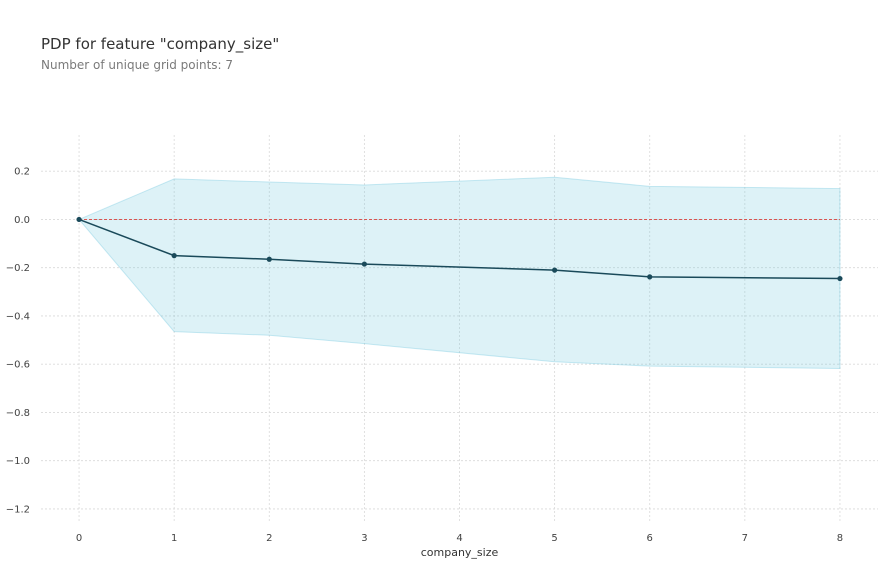 The width and height of the screenshot is (885, 565). Describe the element at coordinates (18, 316) in the screenshot. I see `y-tick-label: −0.4` at that location.